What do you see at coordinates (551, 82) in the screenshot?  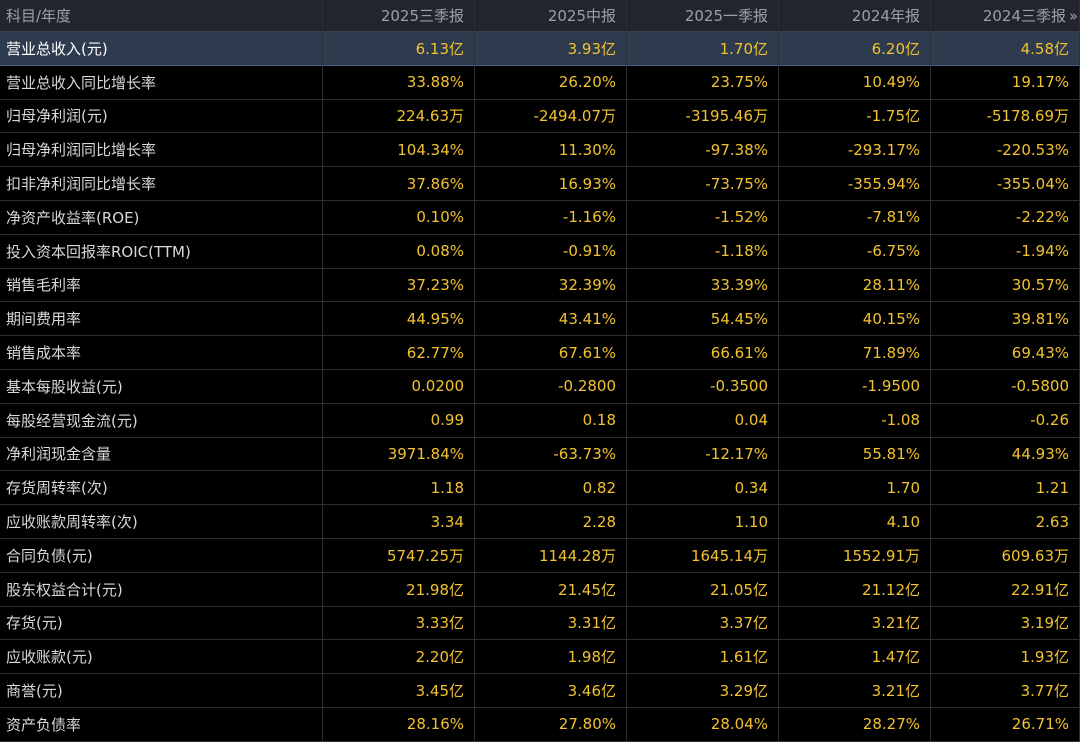 I see `value-cell: 26.20%` at bounding box center [551, 82].